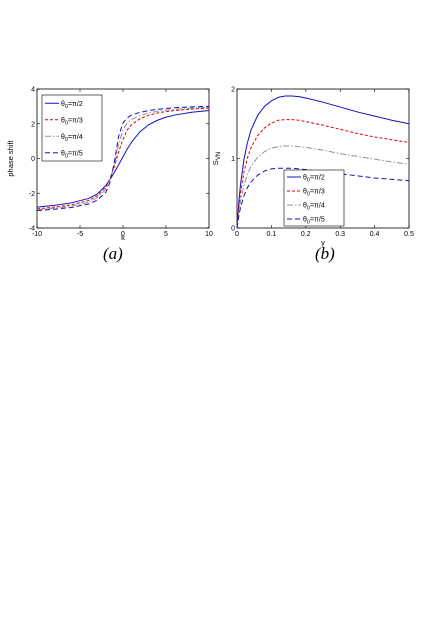 Image resolution: width=436 pixels, height=624 pixels. Describe the element at coordinates (272, 234) in the screenshot. I see `x-tick-label: 0.1` at that location.